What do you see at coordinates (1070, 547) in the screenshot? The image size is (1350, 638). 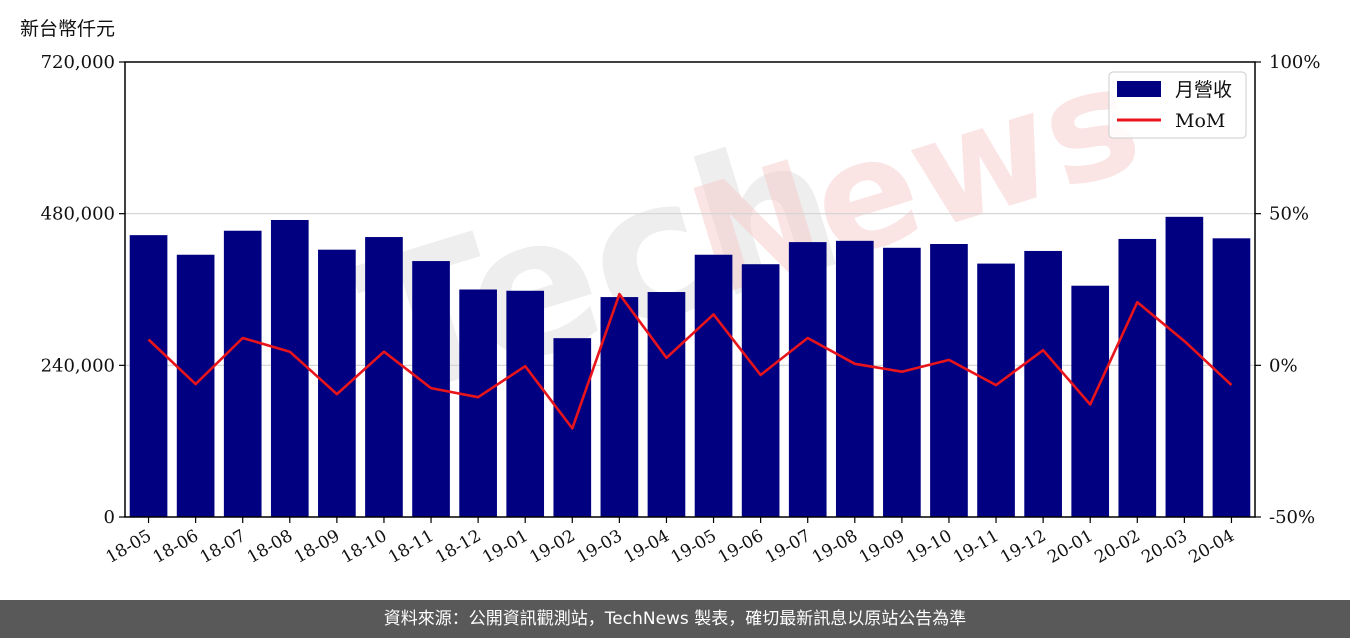 I see `x-tick-label: 20-01` at bounding box center [1070, 547].